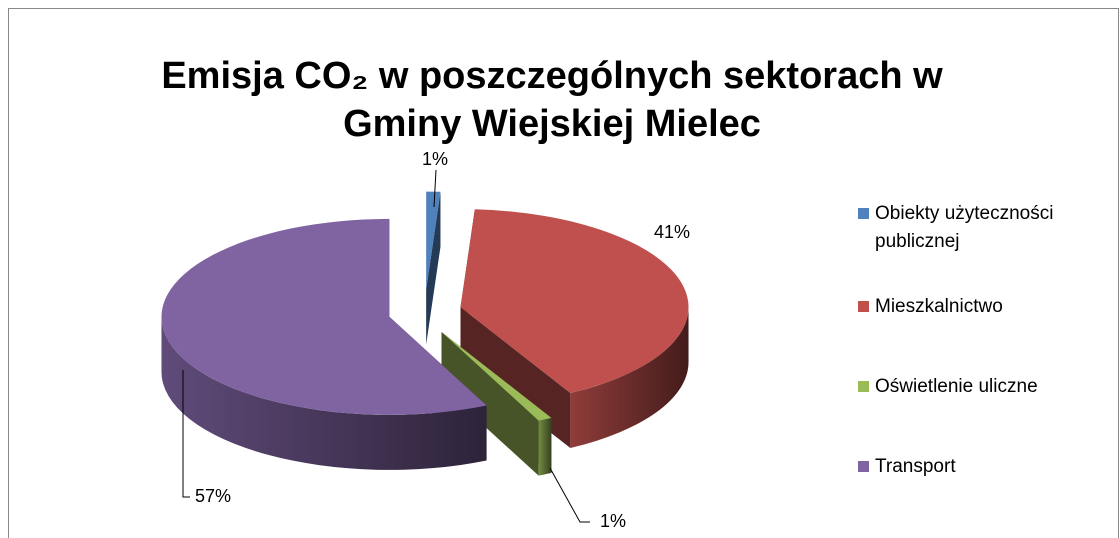  Describe the element at coordinates (939, 306) in the screenshot. I see `legend-label: Mieszkalnictwo` at that location.